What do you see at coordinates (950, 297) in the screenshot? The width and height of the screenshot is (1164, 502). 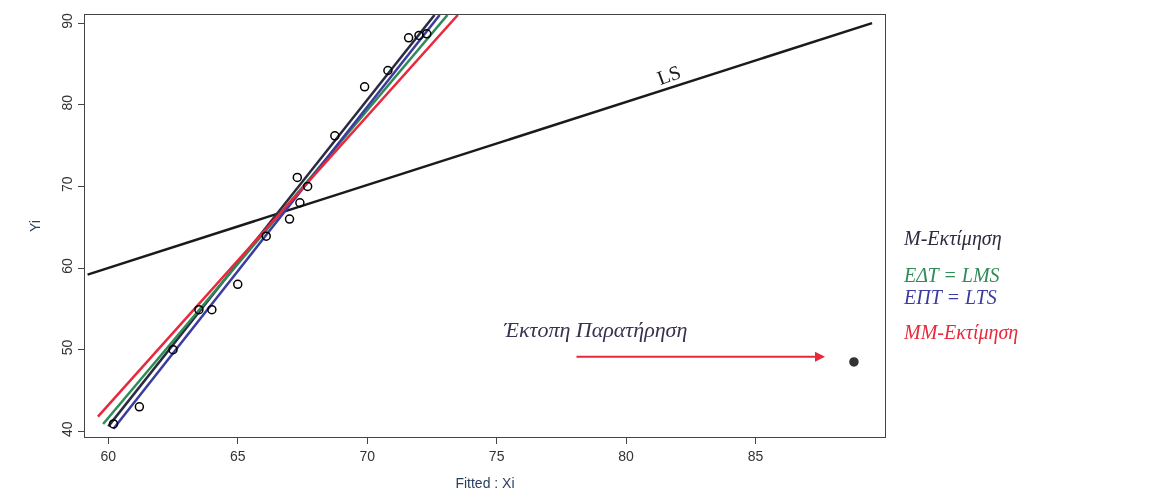 I see `text: ΕΠΤ = LTS` at bounding box center [950, 297].